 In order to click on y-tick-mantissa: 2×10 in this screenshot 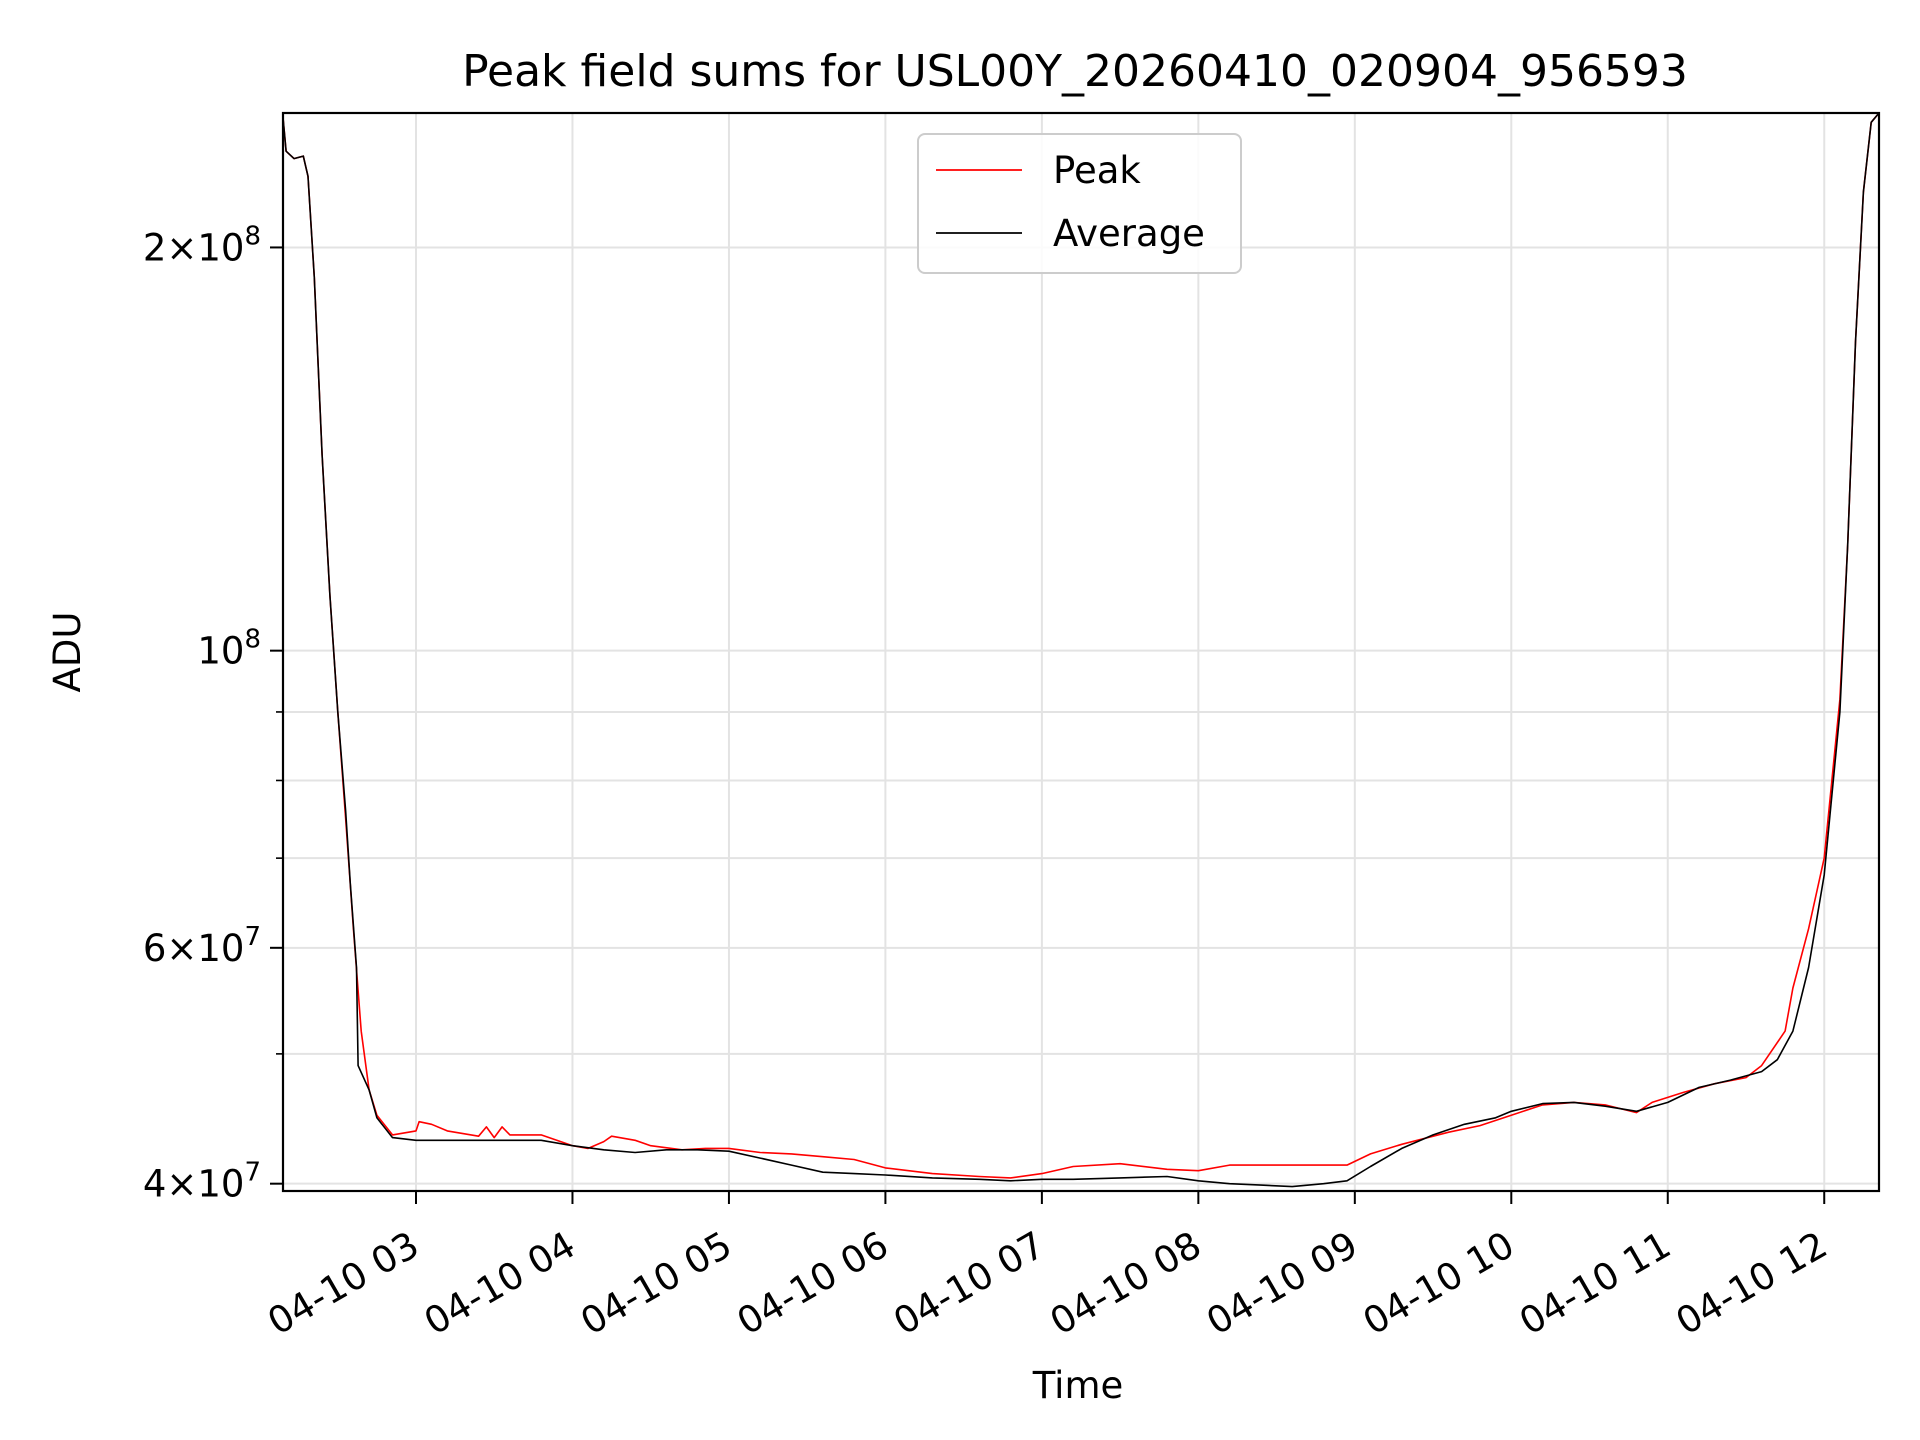, I will do `click(194, 247)`.